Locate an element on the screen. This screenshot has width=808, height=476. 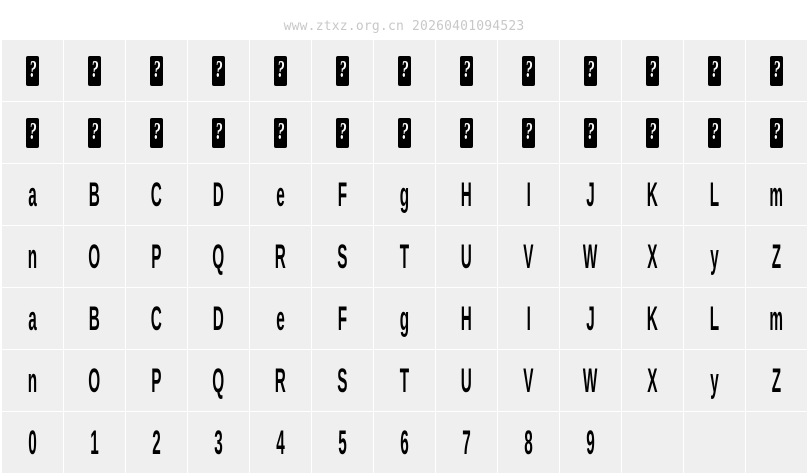
glyph-cell: J is located at coordinates (590, 318).